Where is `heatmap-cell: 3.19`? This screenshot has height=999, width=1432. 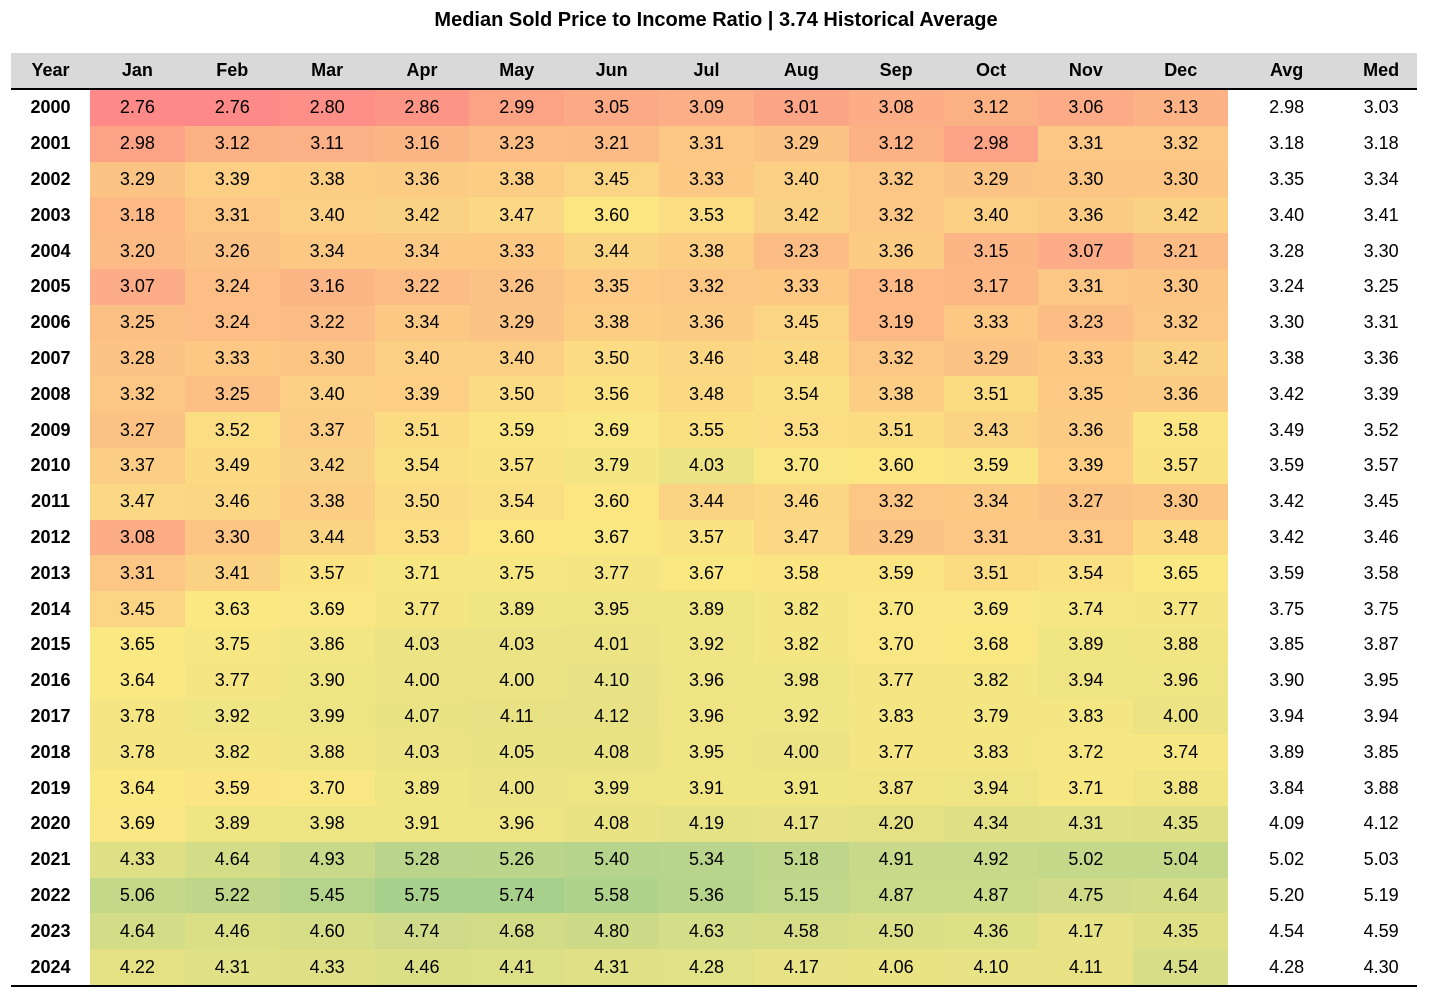
heatmap-cell: 3.19 is located at coordinates (896, 322).